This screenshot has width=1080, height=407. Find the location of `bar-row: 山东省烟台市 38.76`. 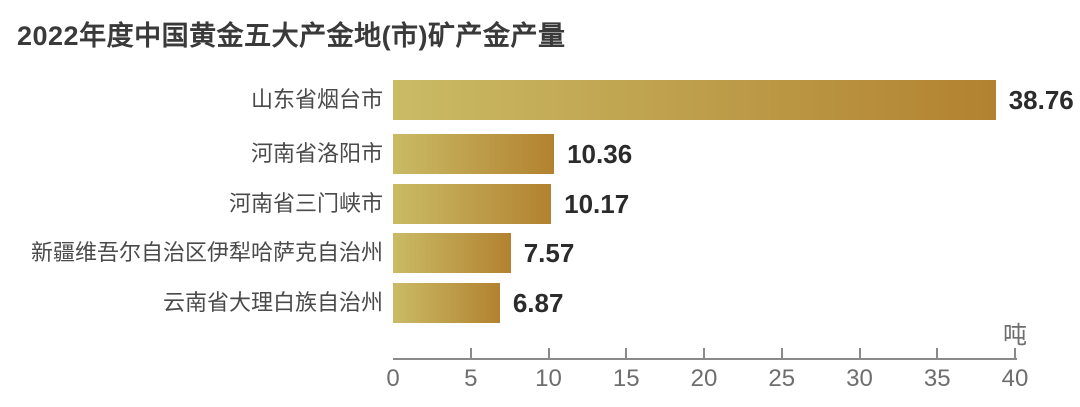

bar-row: 山东省烟台市 38.76 is located at coordinates (540, 100).